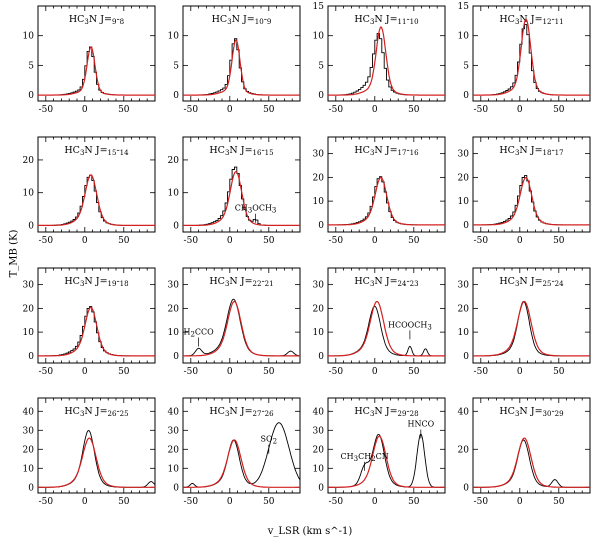 Image resolution: width=600 pixels, height=542 pixels. Describe the element at coordinates (365, 457) in the screenshot. I see `line-annotation: CH3​CH2​CN` at that location.